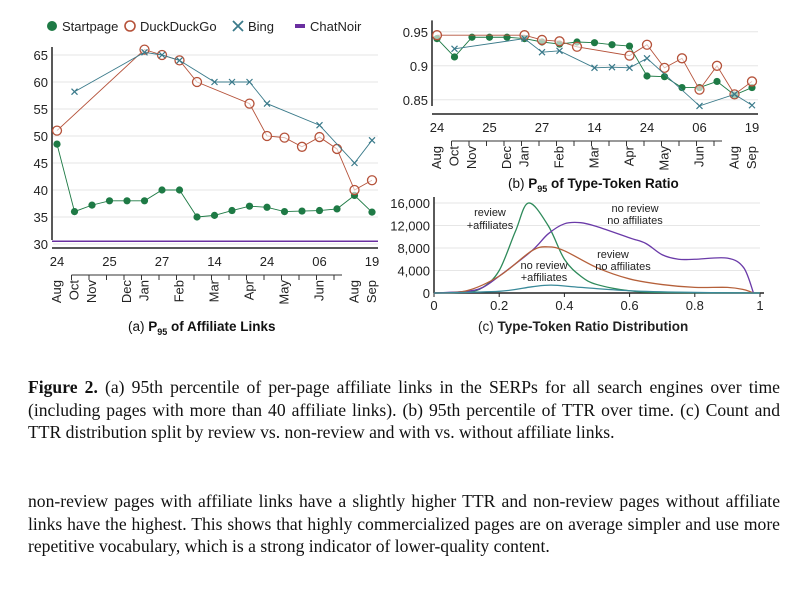 The height and width of the screenshot is (605, 800). I want to click on chart-title: (a) P95 of Affiliate Links, so click(202, 328).